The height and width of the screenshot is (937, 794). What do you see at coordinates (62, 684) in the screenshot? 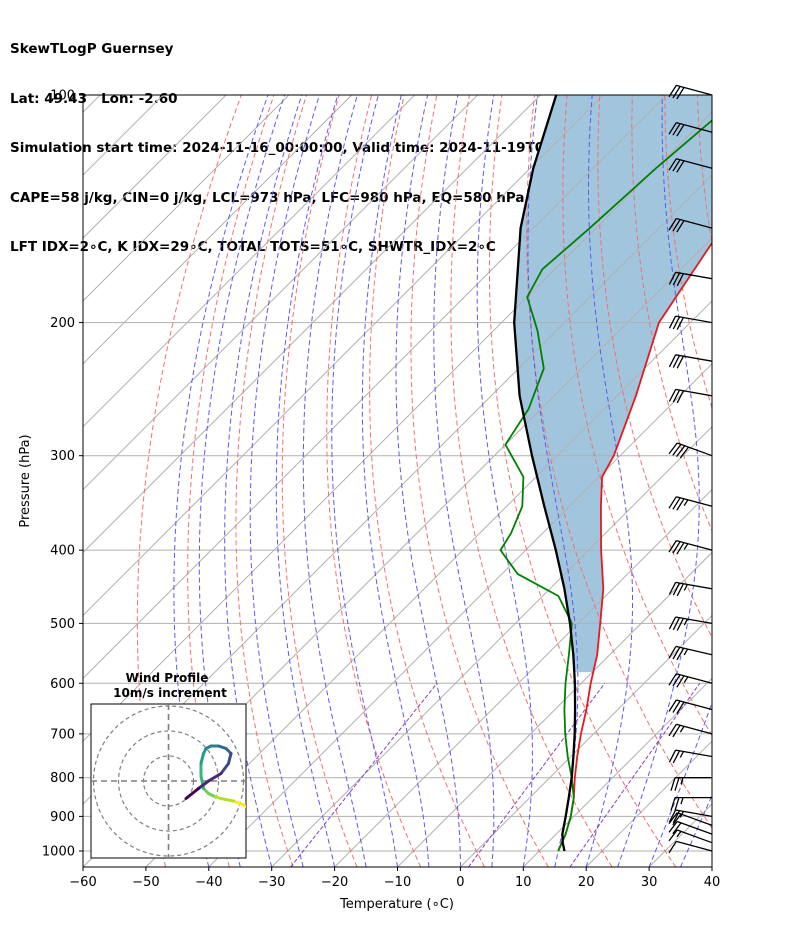
I see `y-tick-label: 600` at bounding box center [62, 684].